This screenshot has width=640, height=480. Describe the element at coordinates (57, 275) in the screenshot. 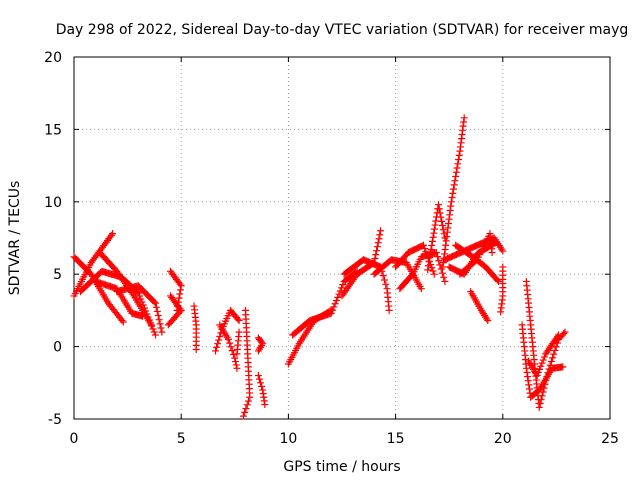

I see `y-tick-label: 5` at that location.